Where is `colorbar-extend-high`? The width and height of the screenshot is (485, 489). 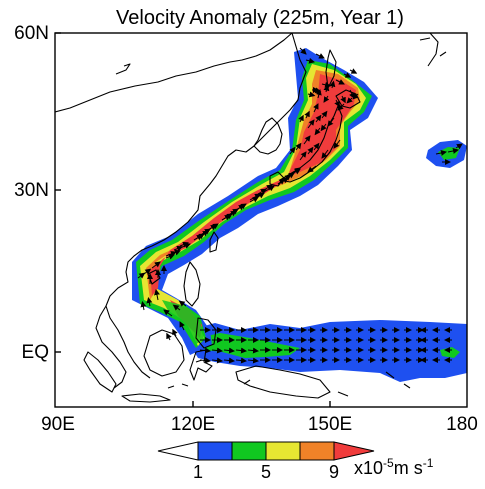 colorbar-extend-high is located at coordinates (354, 451).